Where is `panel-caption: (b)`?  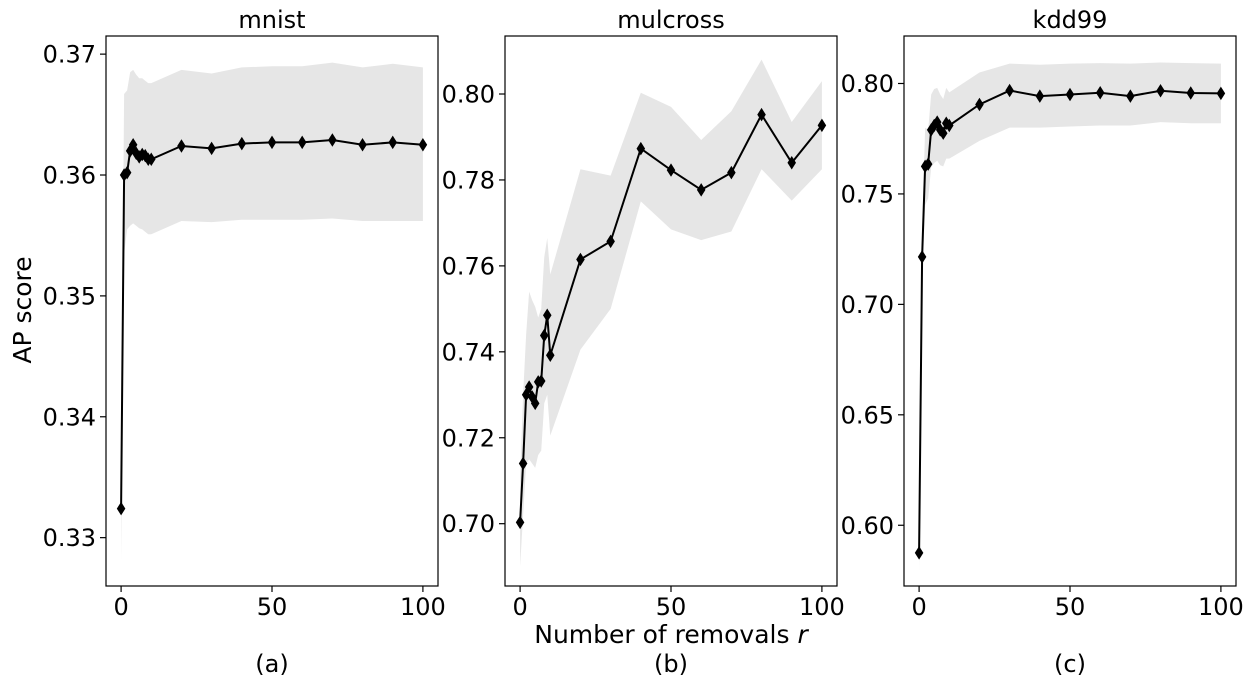
panel-caption: (b) is located at coordinates (671, 663).